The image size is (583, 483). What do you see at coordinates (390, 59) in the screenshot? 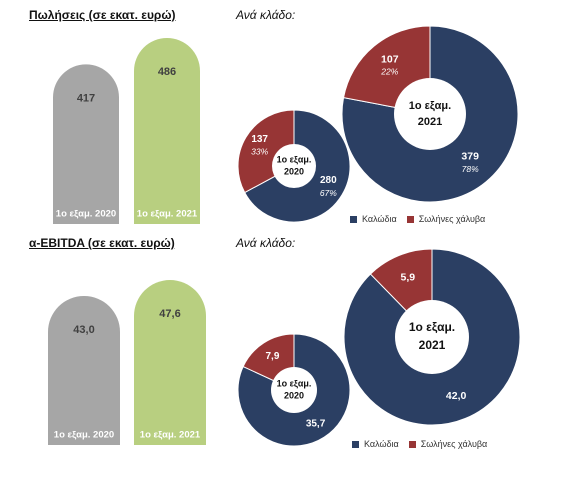
I see `donut-value-label: 107` at bounding box center [390, 59].